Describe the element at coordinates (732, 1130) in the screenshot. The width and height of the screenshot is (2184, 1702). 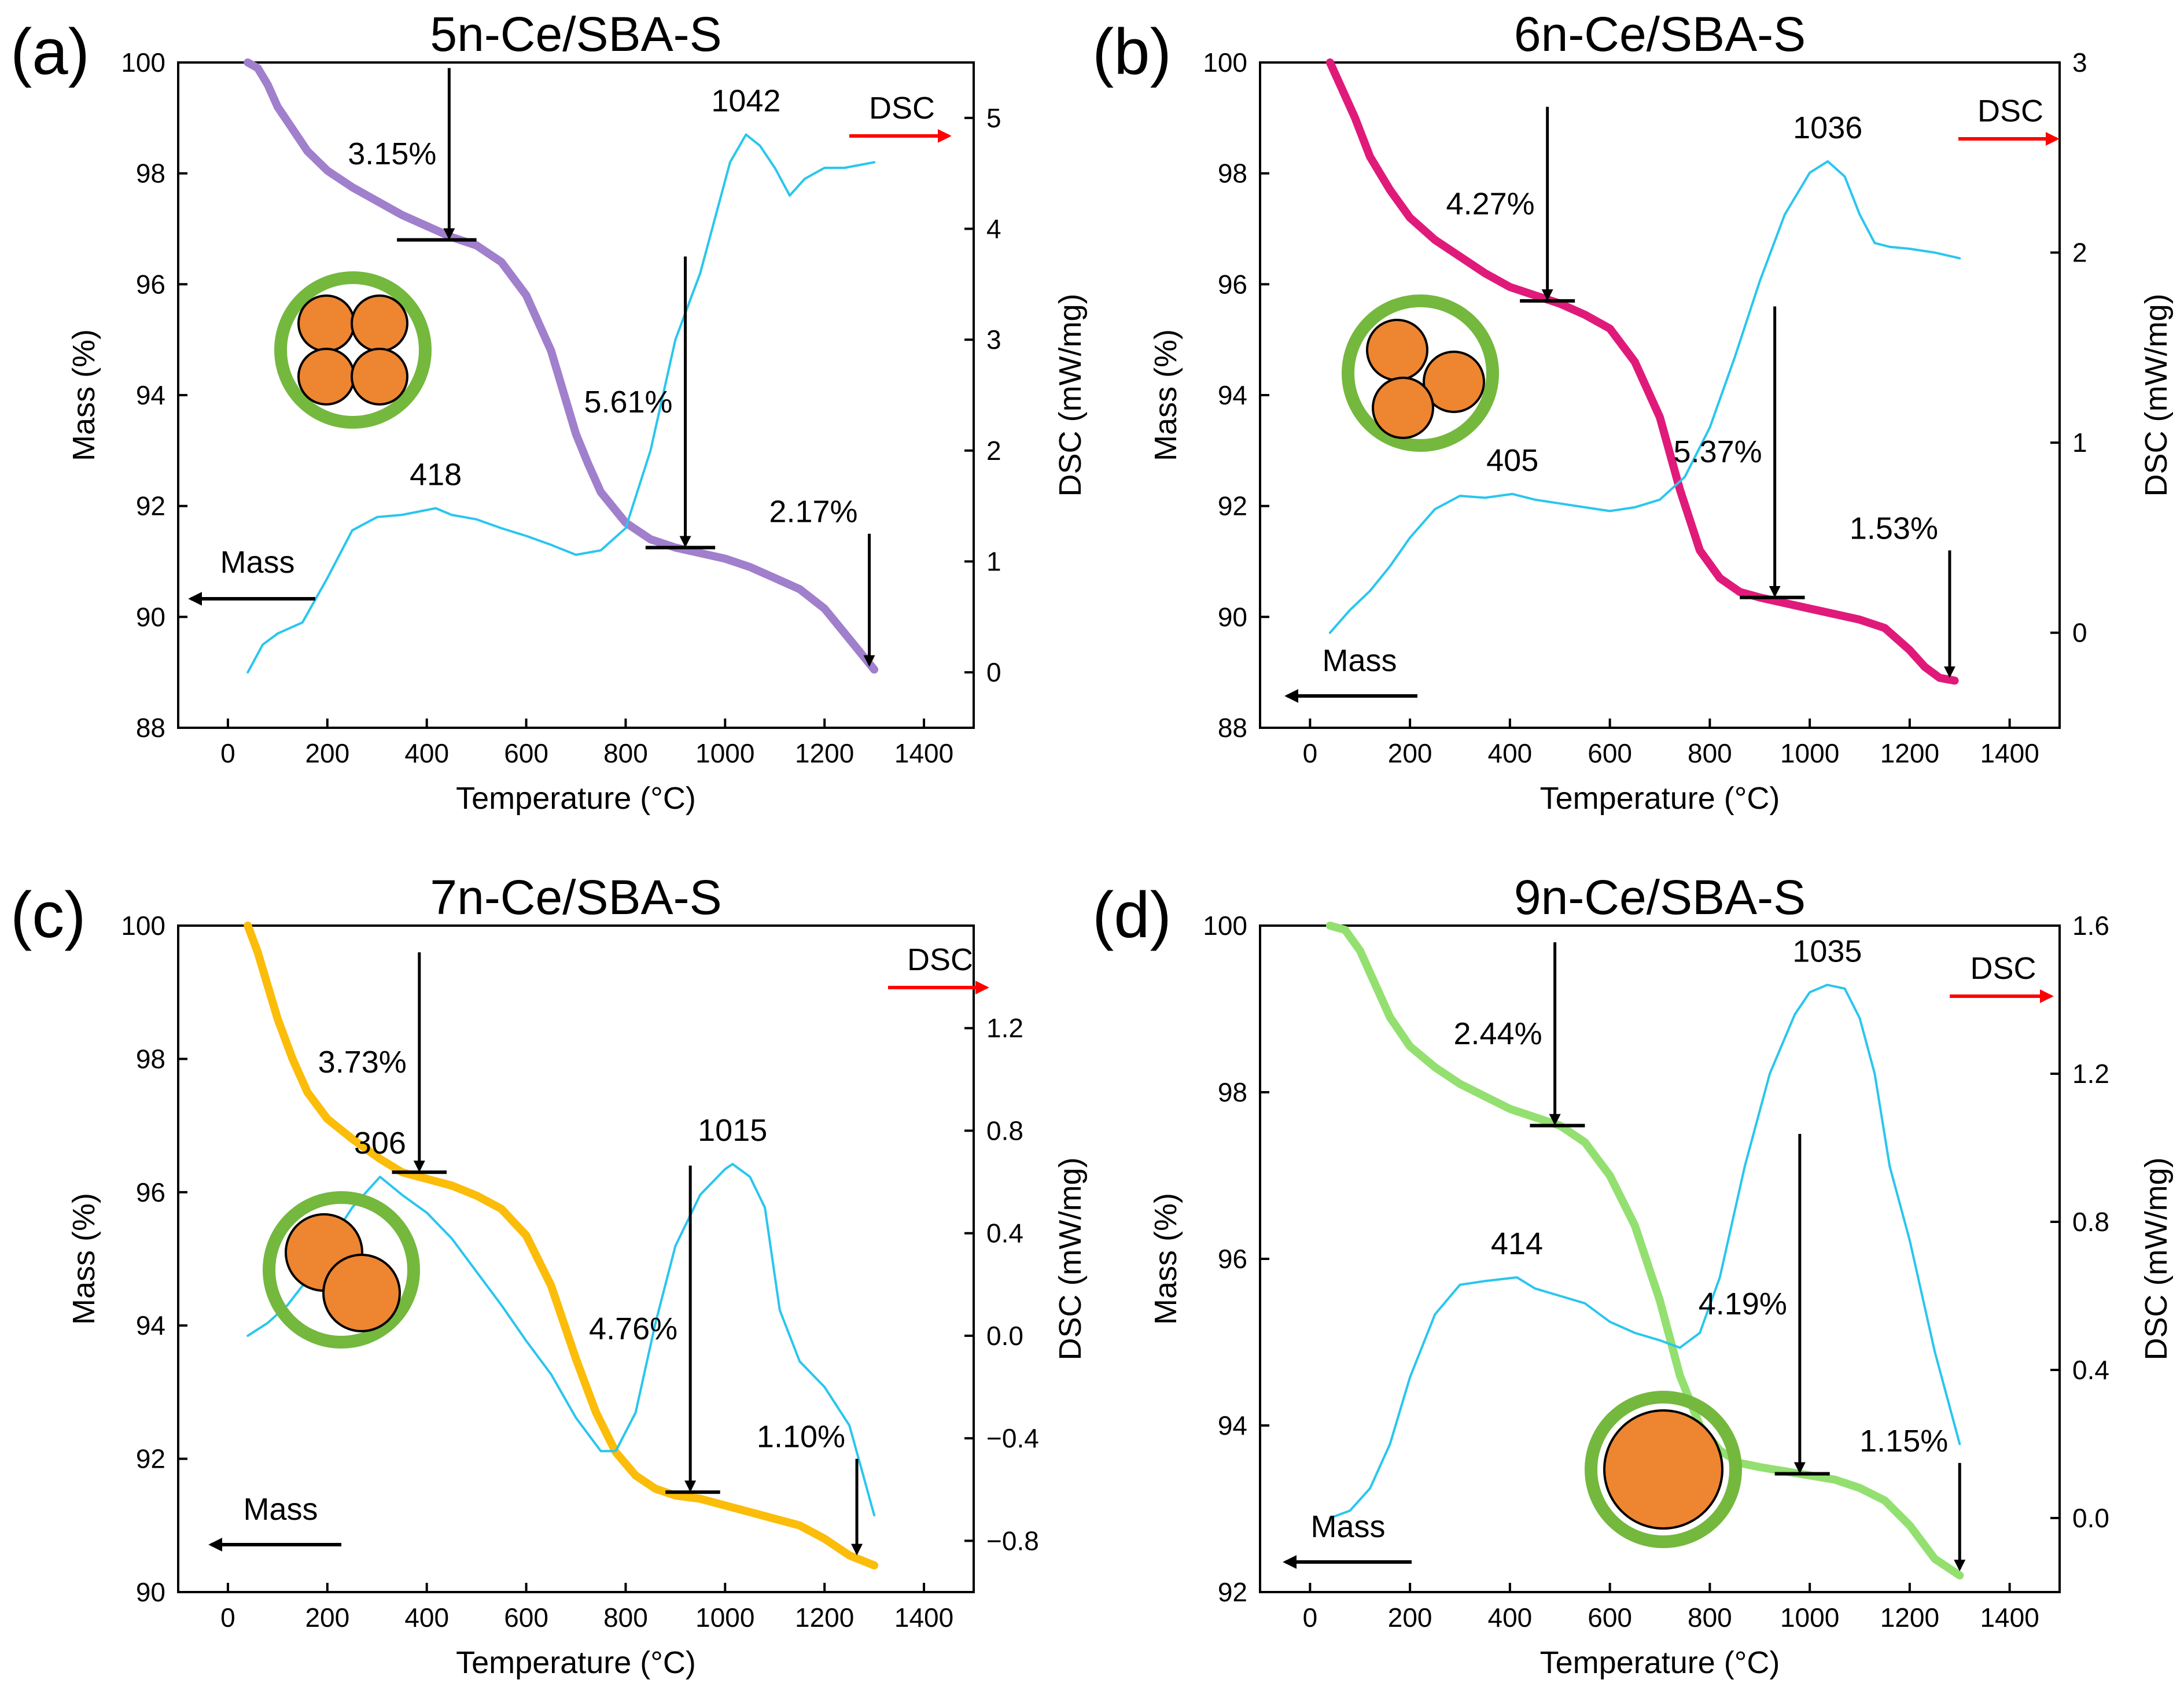
I see `dsc-peak-label: 1015` at that location.